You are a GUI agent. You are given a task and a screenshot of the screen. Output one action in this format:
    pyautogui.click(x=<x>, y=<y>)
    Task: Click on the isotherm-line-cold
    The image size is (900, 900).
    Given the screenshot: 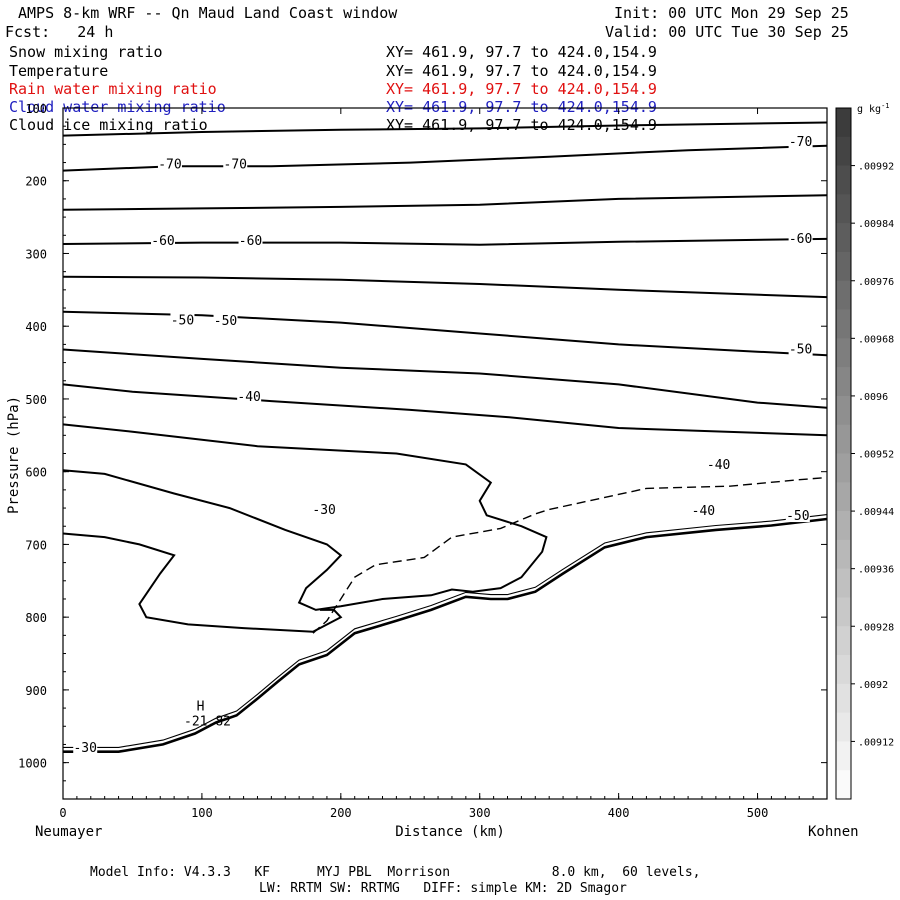 What is the action you would take?
    pyautogui.click(x=202, y=582)
    